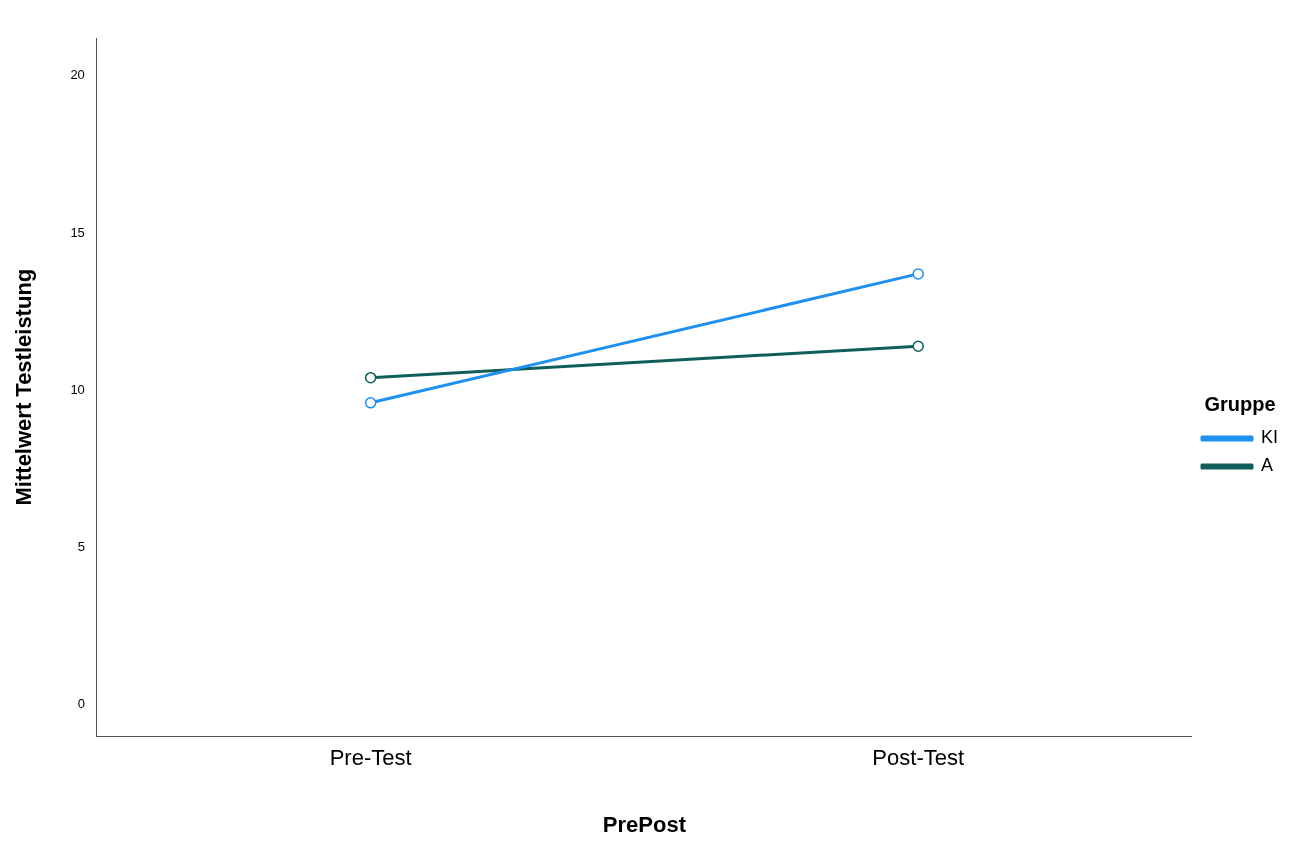  I want to click on legend-label: A, so click(1267, 465).